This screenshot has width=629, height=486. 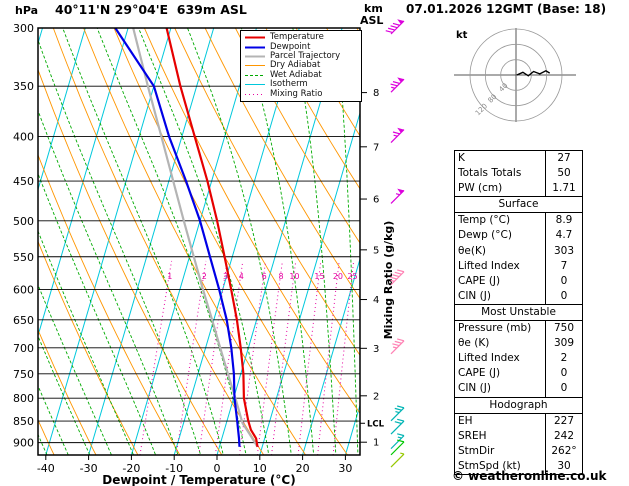 What do you see at coordinates (518, 329) in the screenshot?
I see `indices-row: Pressure (mb) 750` at bounding box center [518, 329].